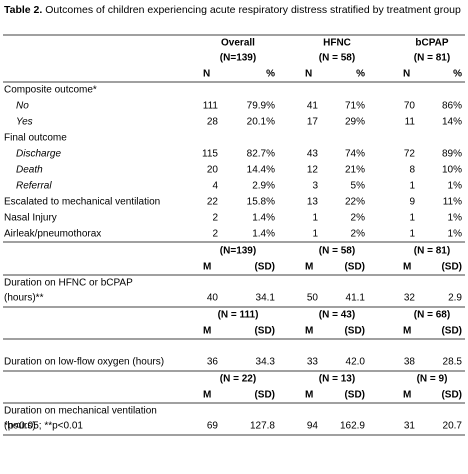 This screenshot has width=468, height=474. What do you see at coordinates (452, 154) in the screenshot?
I see `cell: 89%` at bounding box center [452, 154].